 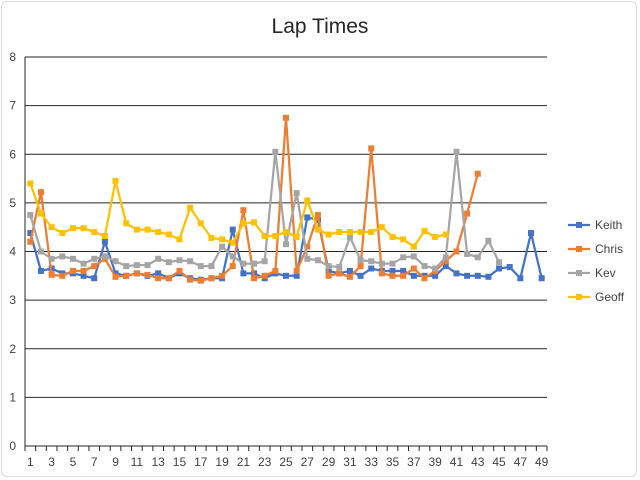 What do you see at coordinates (12, 57) in the screenshot?
I see `y-tick-label: 8` at bounding box center [12, 57].